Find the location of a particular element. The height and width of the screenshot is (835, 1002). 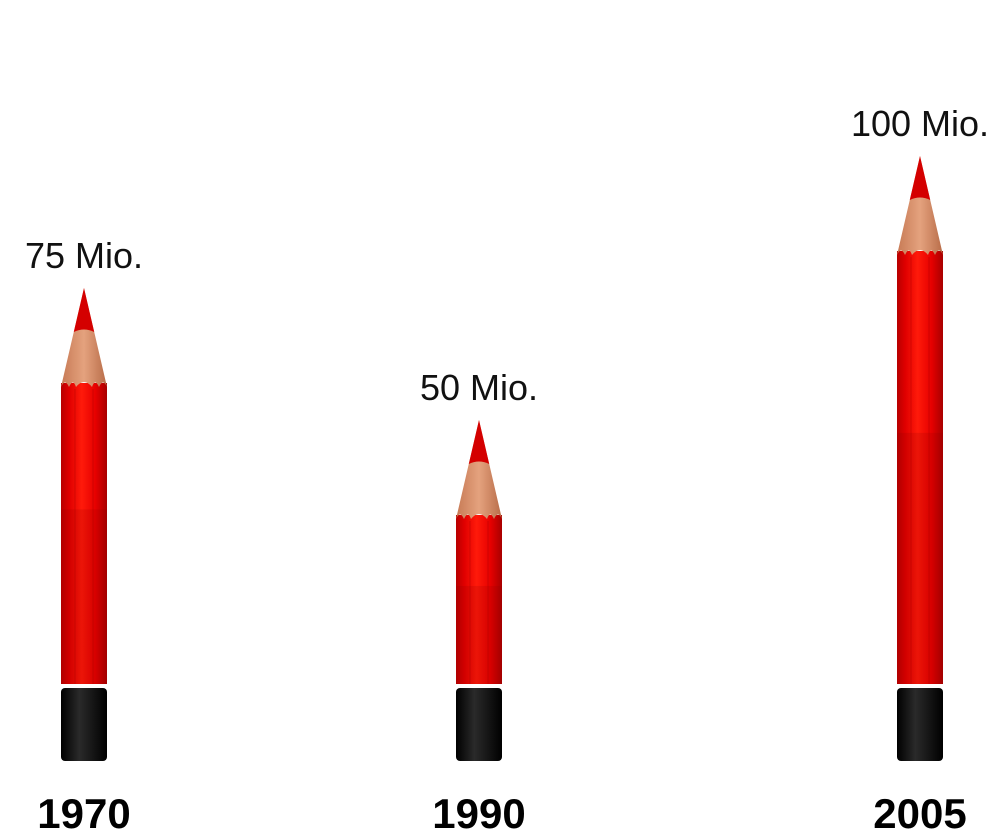

pencil-bar-1970 is located at coordinates (84, 524).